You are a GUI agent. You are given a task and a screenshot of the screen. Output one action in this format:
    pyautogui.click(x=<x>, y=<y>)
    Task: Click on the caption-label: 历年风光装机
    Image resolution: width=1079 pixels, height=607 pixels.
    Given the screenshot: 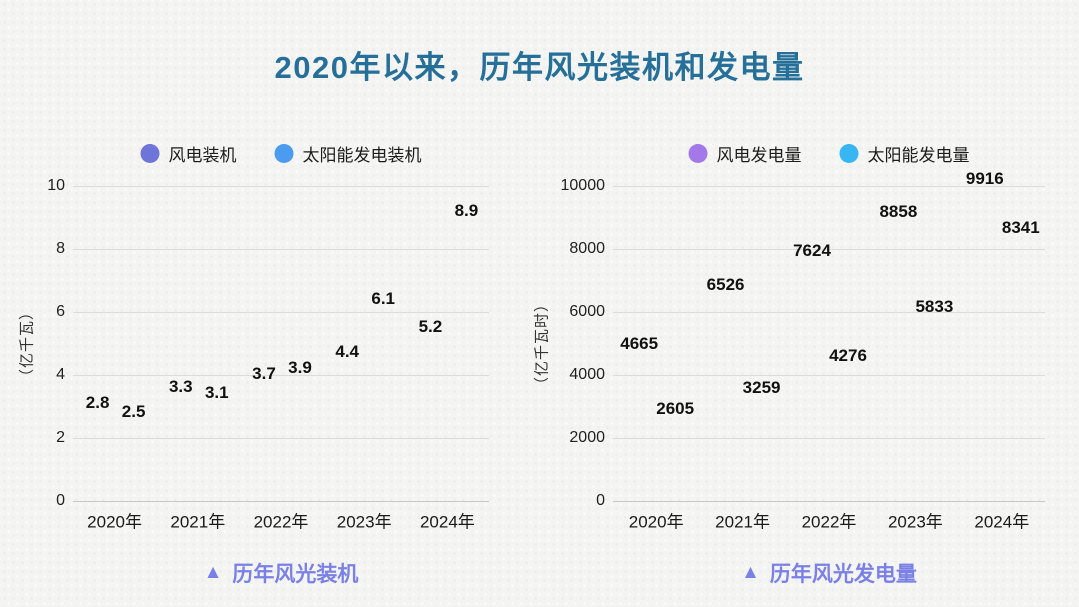 What is the action you would take?
    pyautogui.click(x=295, y=574)
    